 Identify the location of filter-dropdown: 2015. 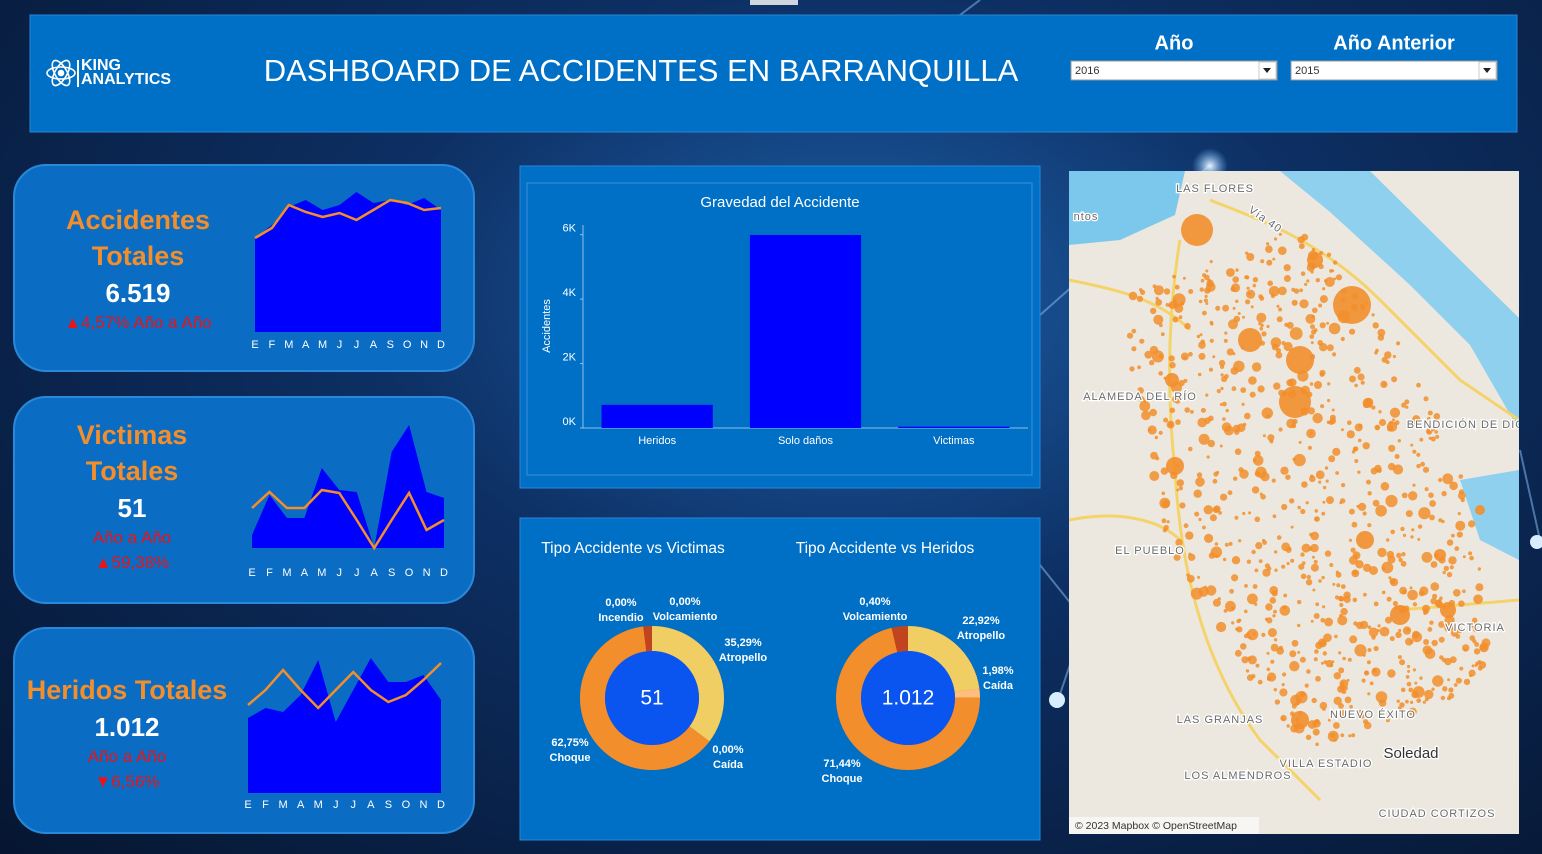
(1394, 70).